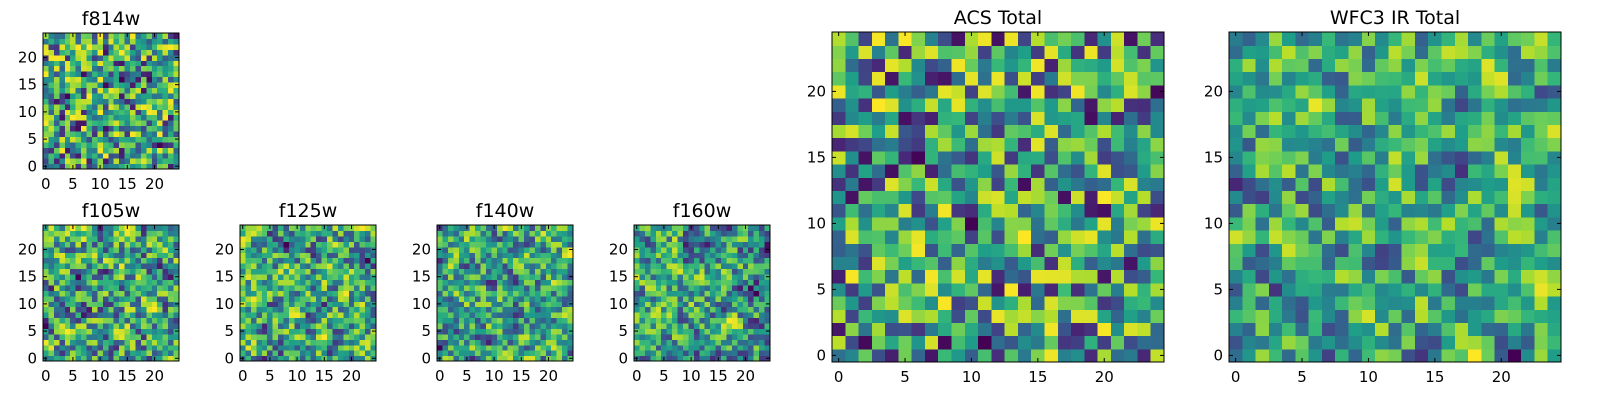  What do you see at coordinates (324, 376) in the screenshot?
I see `x-tick-label: 15` at bounding box center [324, 376].